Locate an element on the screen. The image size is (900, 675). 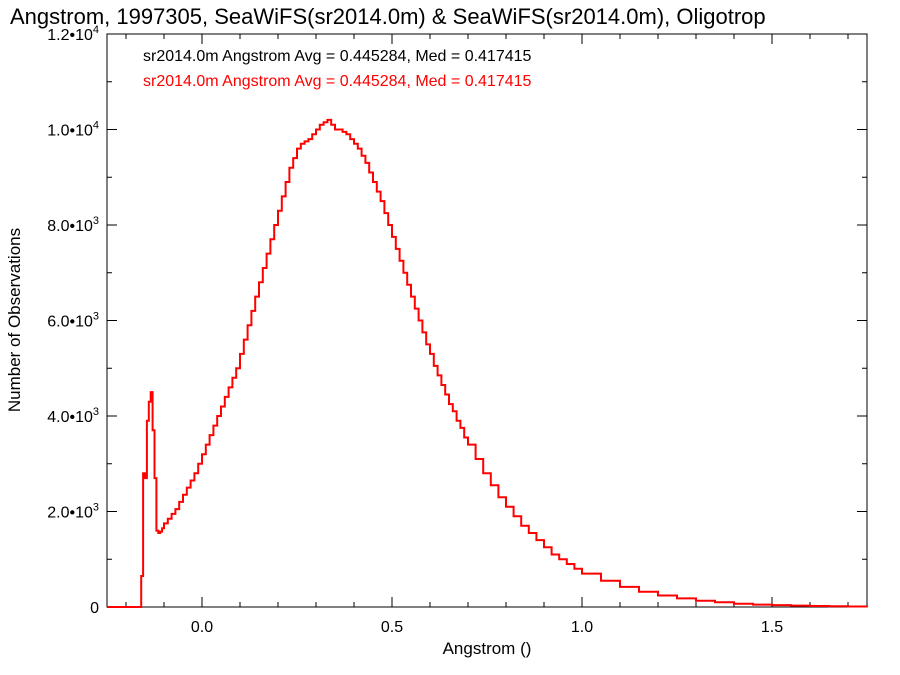
x-tick-label: 1.5 is located at coordinates (772, 627).